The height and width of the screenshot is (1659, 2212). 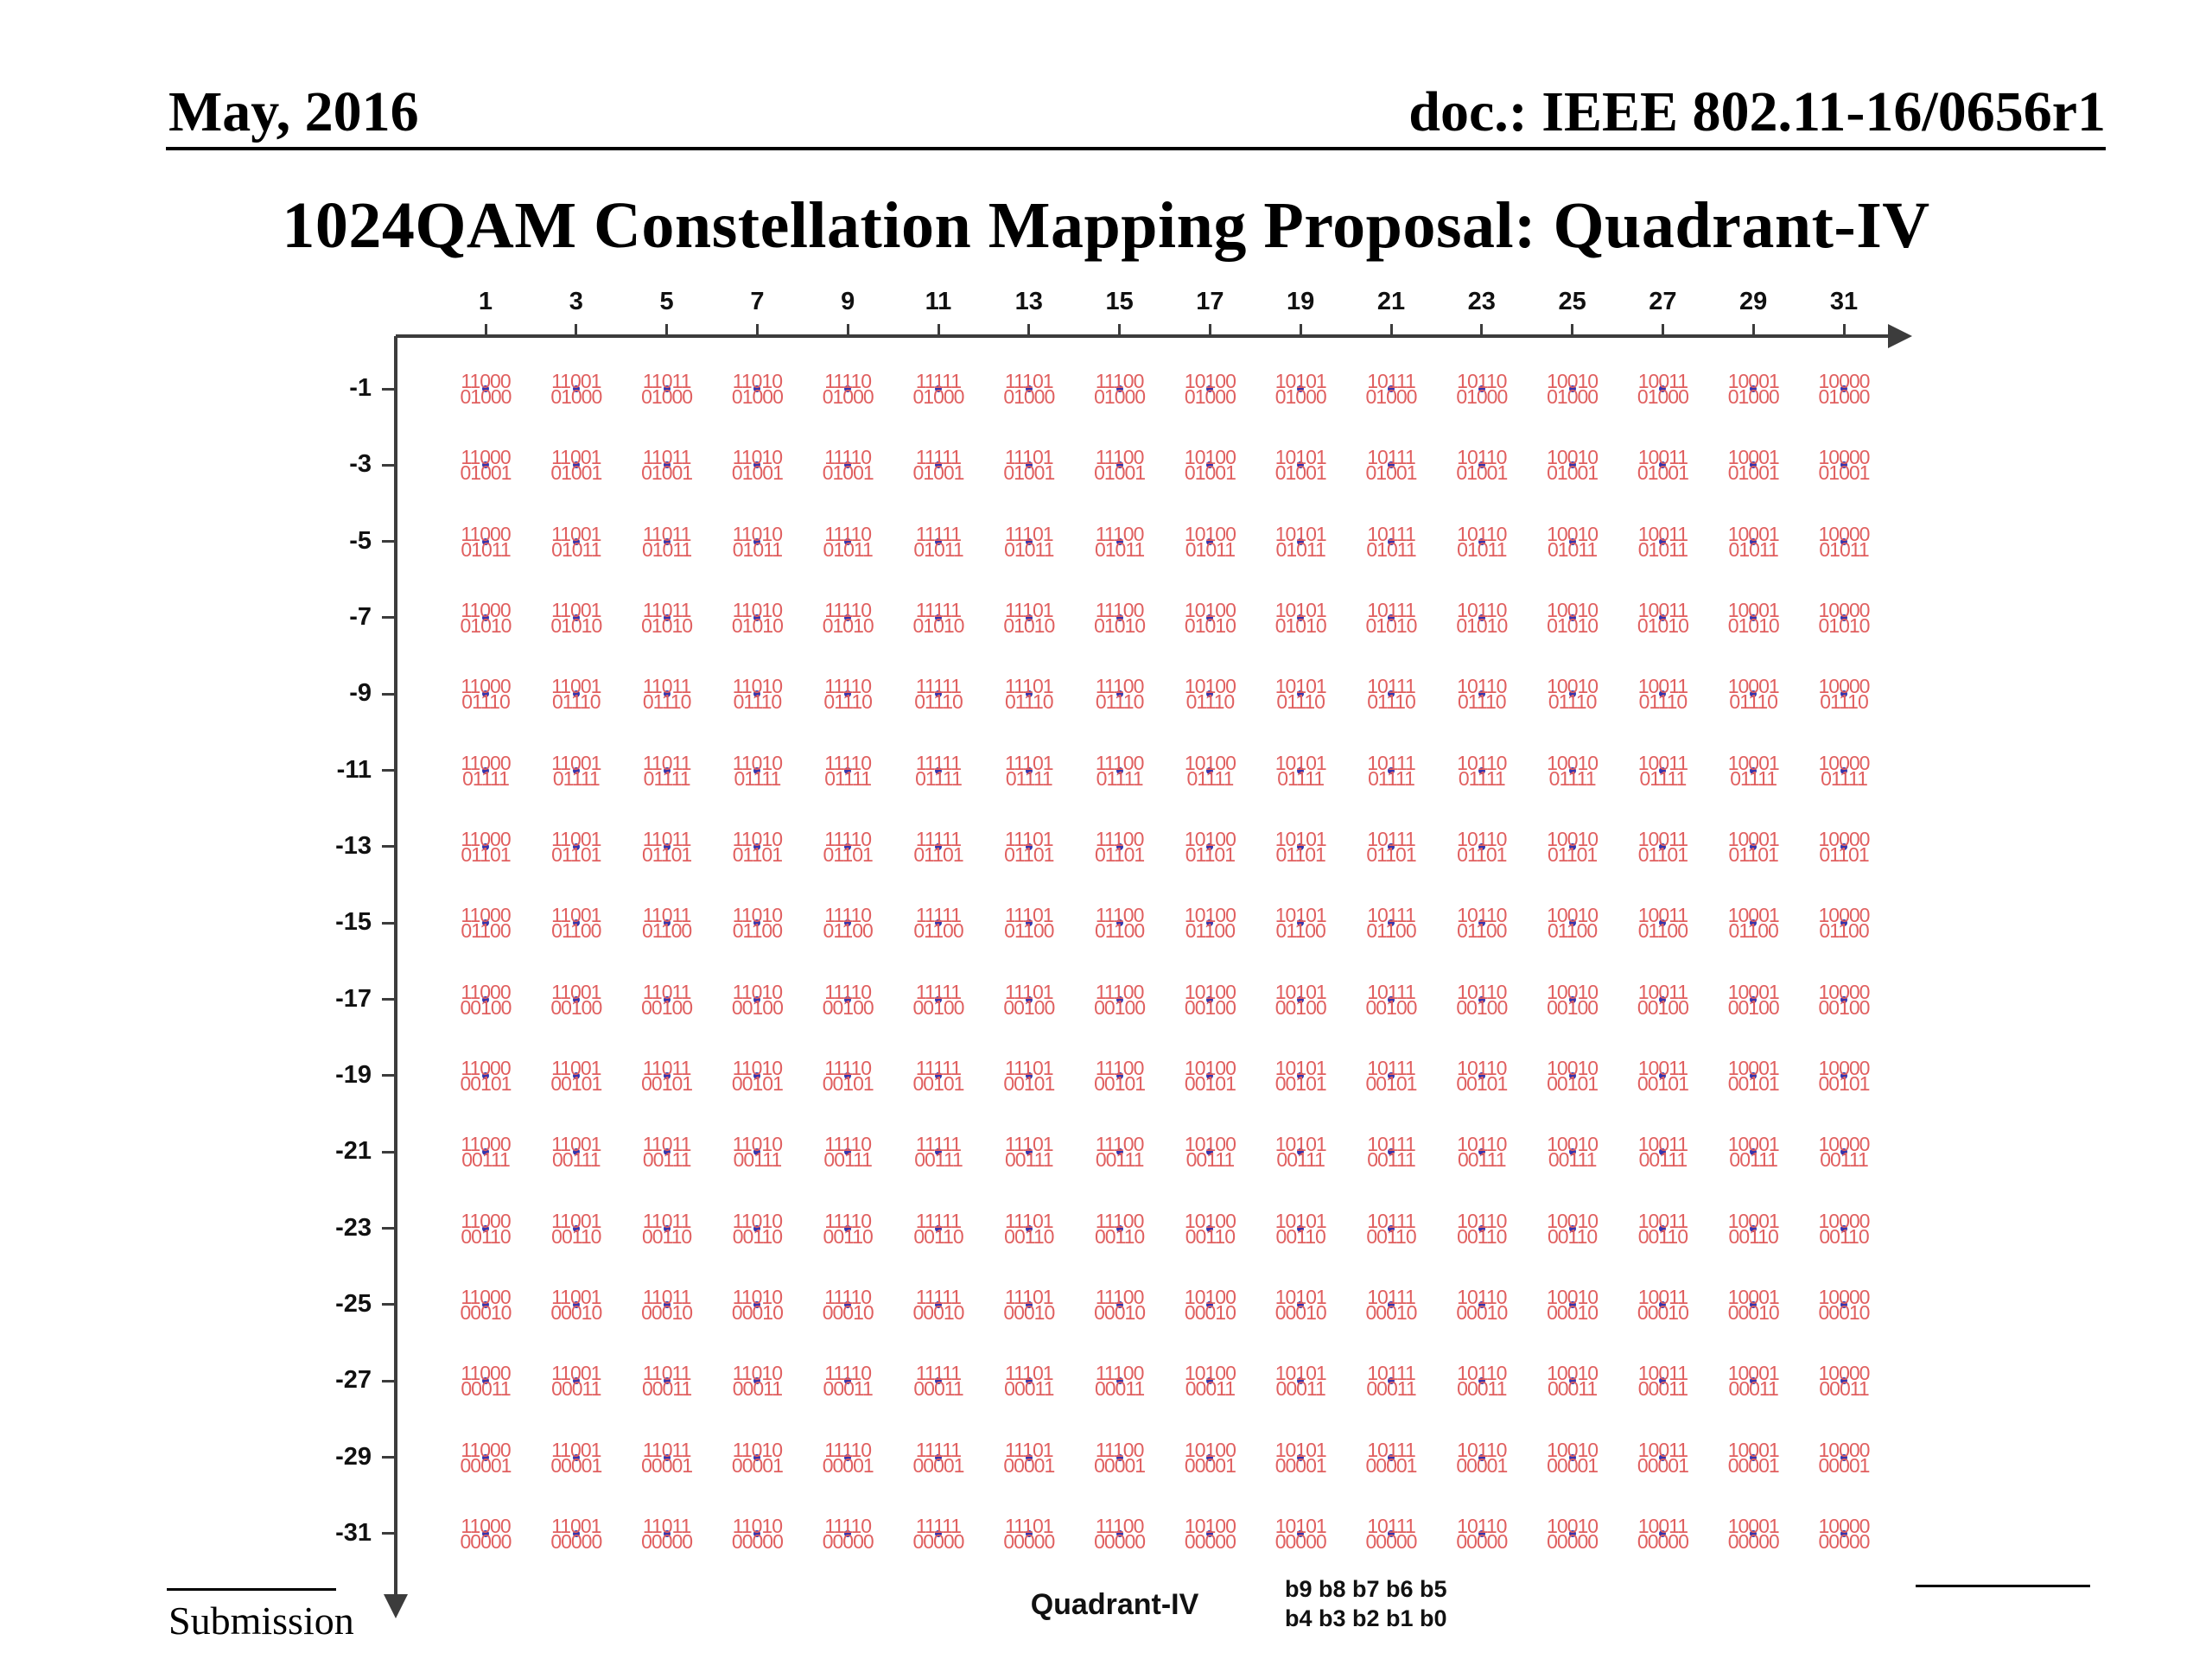 What do you see at coordinates (576, 1525) in the screenshot?
I see `point-bits-top: 11001` at bounding box center [576, 1525].